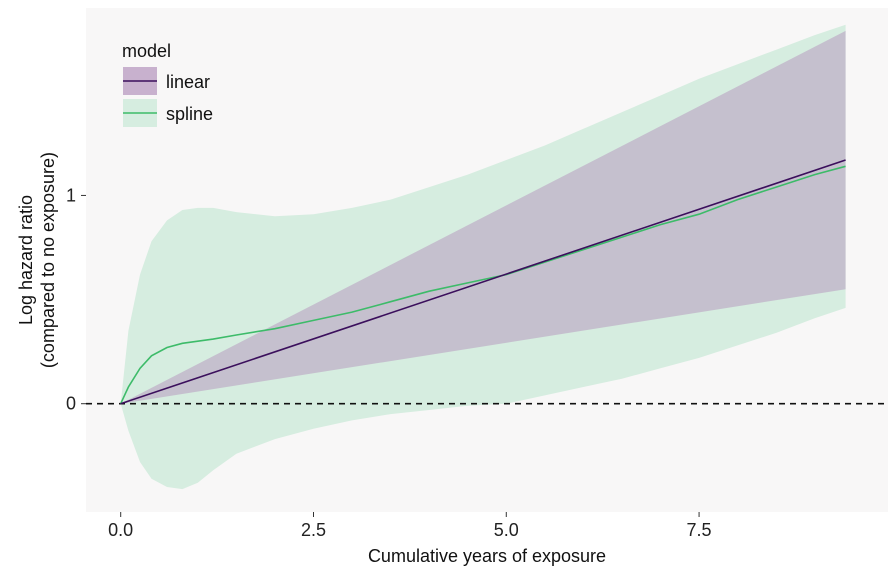 This screenshot has height=570, width=892. Describe the element at coordinates (189, 114) in the screenshot. I see `legend-label-spline: spline` at that location.